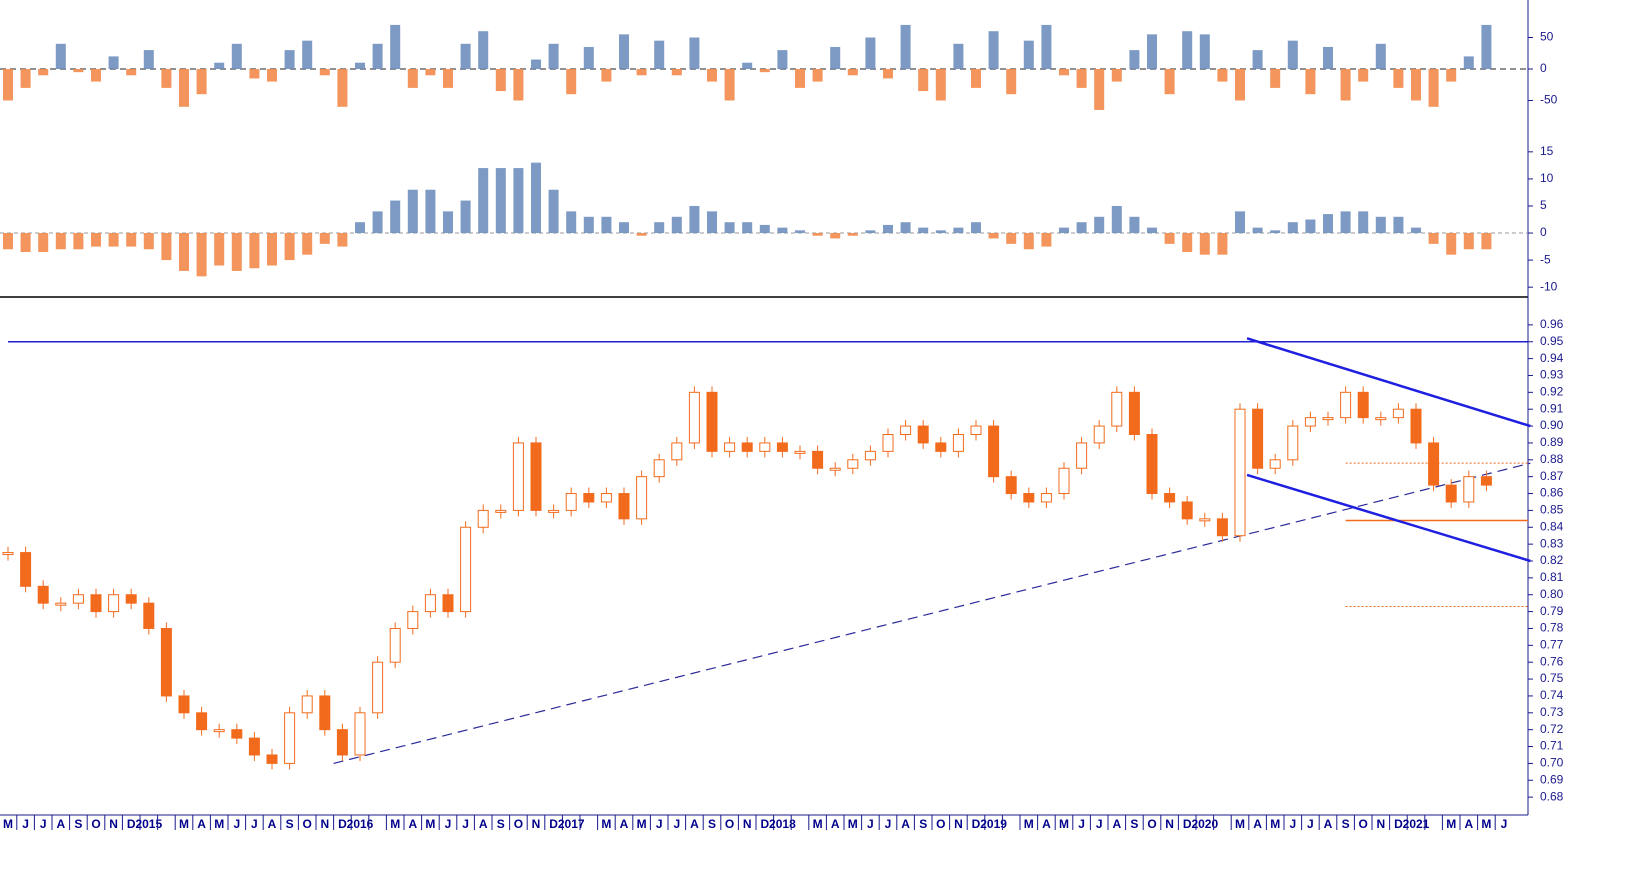  Describe the element at coordinates (1552, 763) in the screenshot. I see `y-tick-label: 0.70` at that location.